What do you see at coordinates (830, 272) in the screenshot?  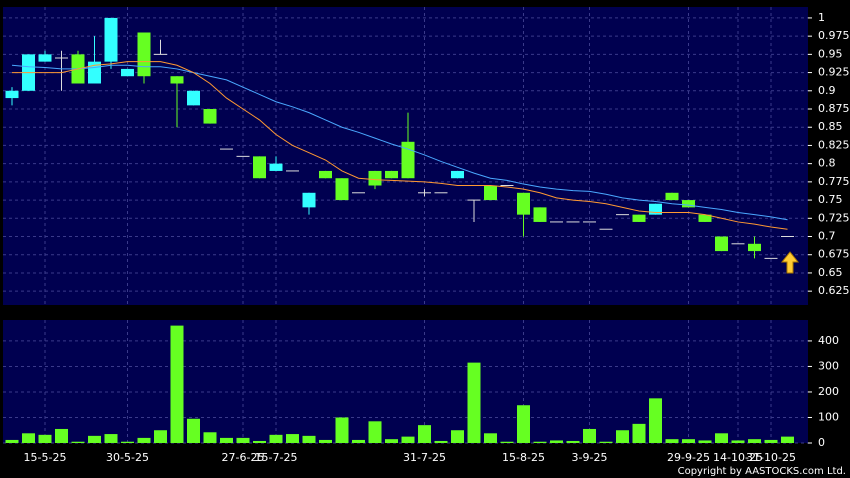 I see `y-tick-label: 0.65` at bounding box center [830, 272].